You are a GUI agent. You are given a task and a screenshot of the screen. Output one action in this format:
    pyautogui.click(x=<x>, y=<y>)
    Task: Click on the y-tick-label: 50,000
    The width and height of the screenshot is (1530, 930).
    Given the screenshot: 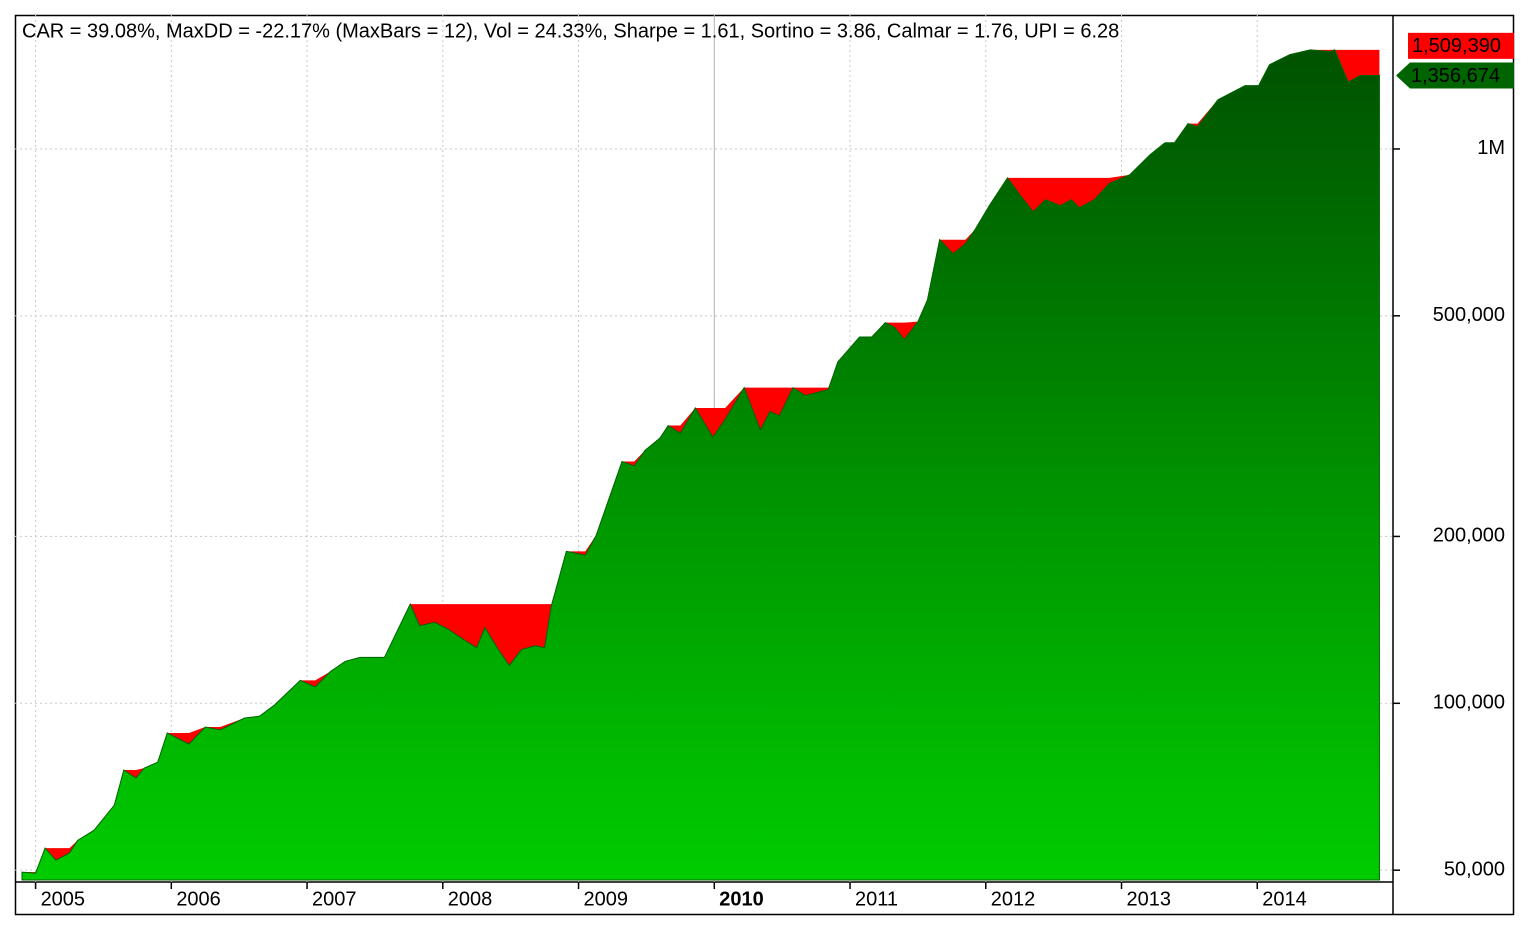 What is the action you would take?
    pyautogui.click(x=1474, y=869)
    